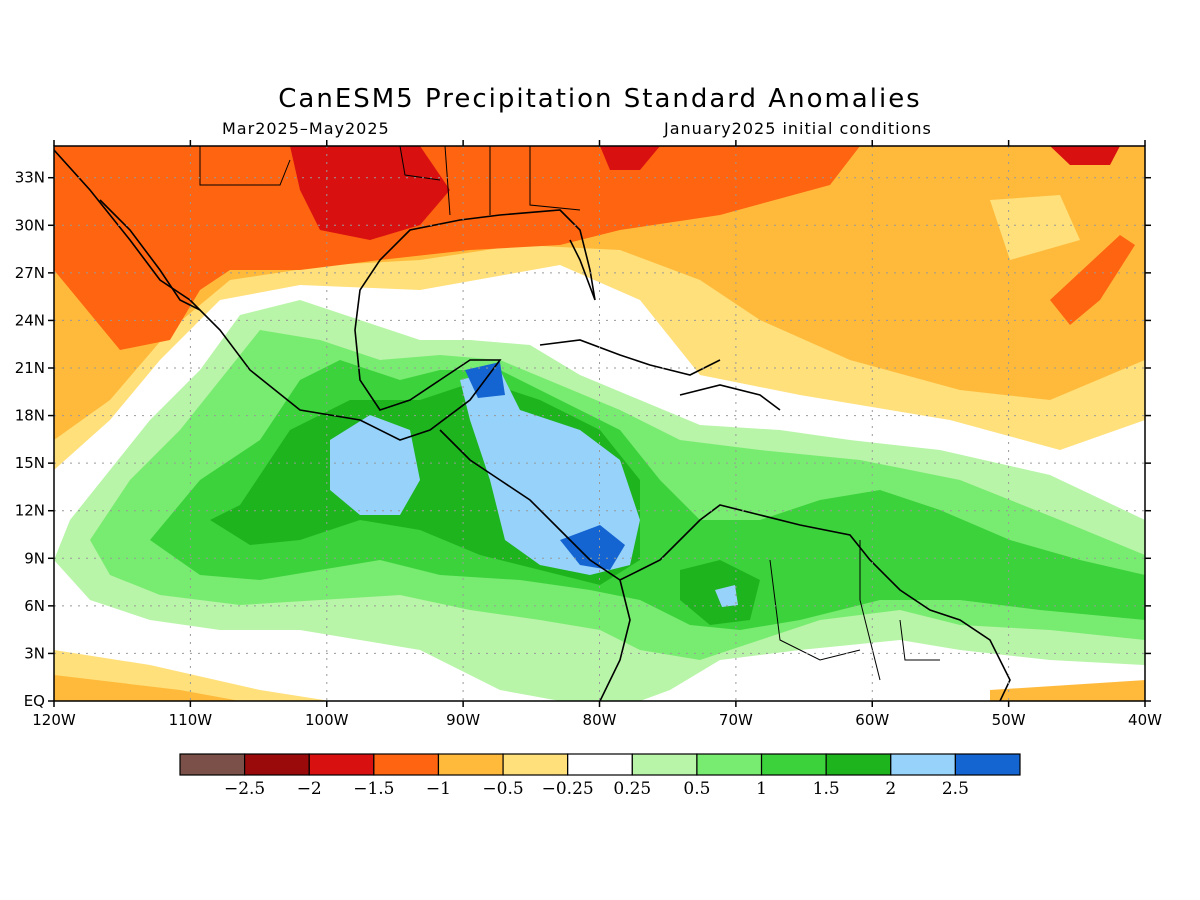  What do you see at coordinates (600, 99) in the screenshot?
I see `map-title: CanESM5 Precipitation Standard Anomalies` at bounding box center [600, 99].